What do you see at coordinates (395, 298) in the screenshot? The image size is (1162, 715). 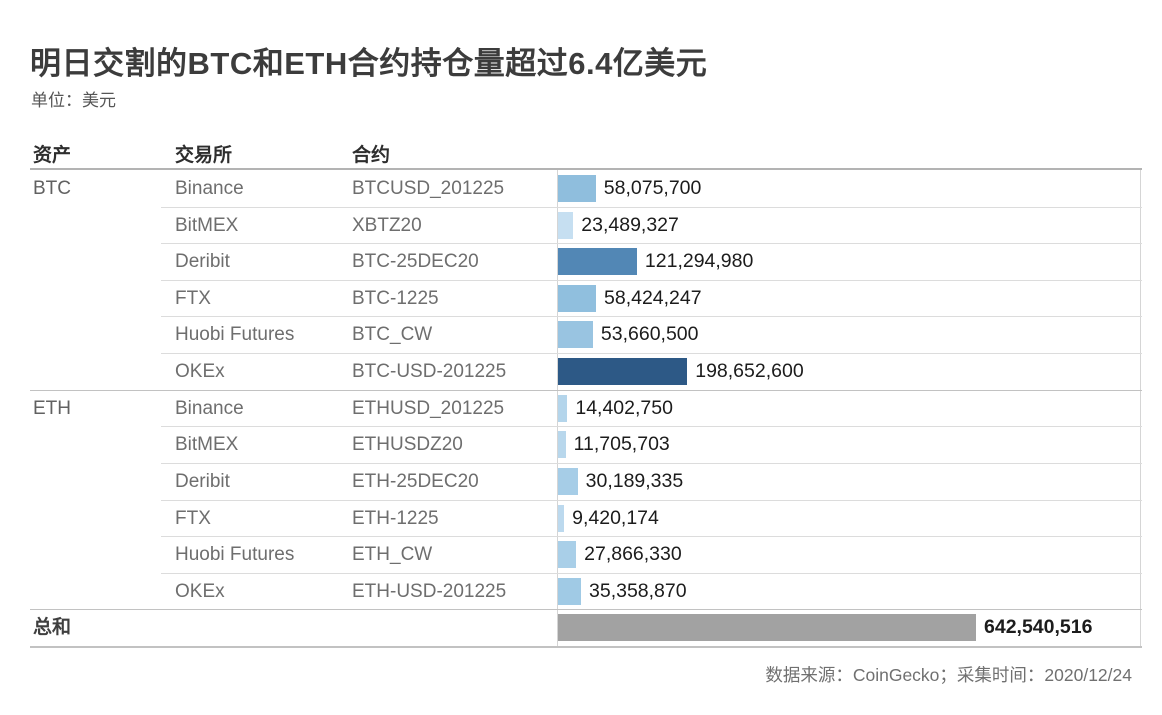 I see `contract-label: BTC-1225` at bounding box center [395, 298].